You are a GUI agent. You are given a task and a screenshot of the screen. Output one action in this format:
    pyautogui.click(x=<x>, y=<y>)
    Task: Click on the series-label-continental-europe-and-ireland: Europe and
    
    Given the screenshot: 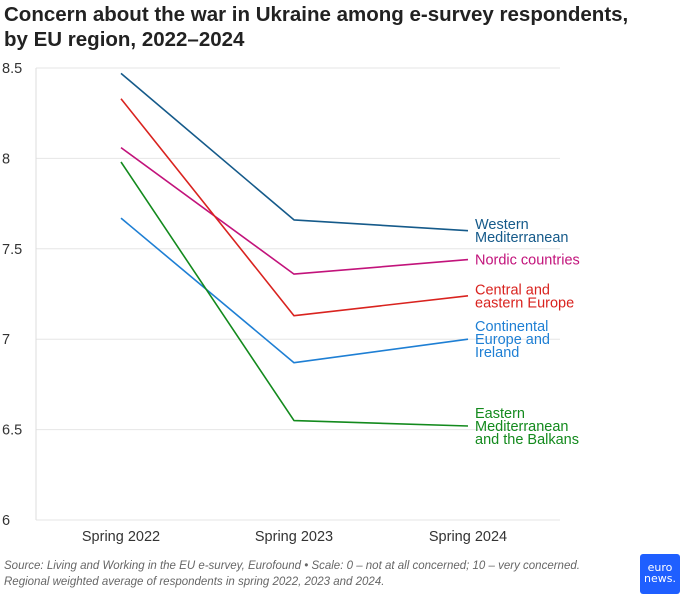 What is the action you would take?
    pyautogui.click(x=512, y=340)
    